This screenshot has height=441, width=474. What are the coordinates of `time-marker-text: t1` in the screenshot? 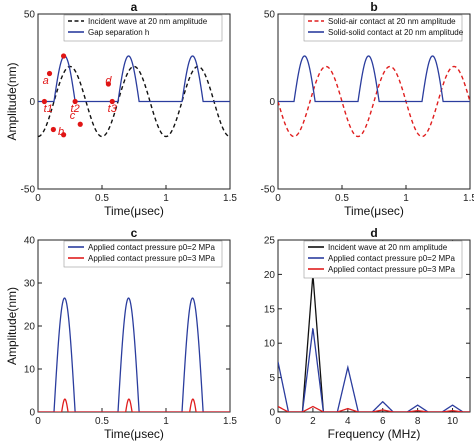 It's located at (48, 109).